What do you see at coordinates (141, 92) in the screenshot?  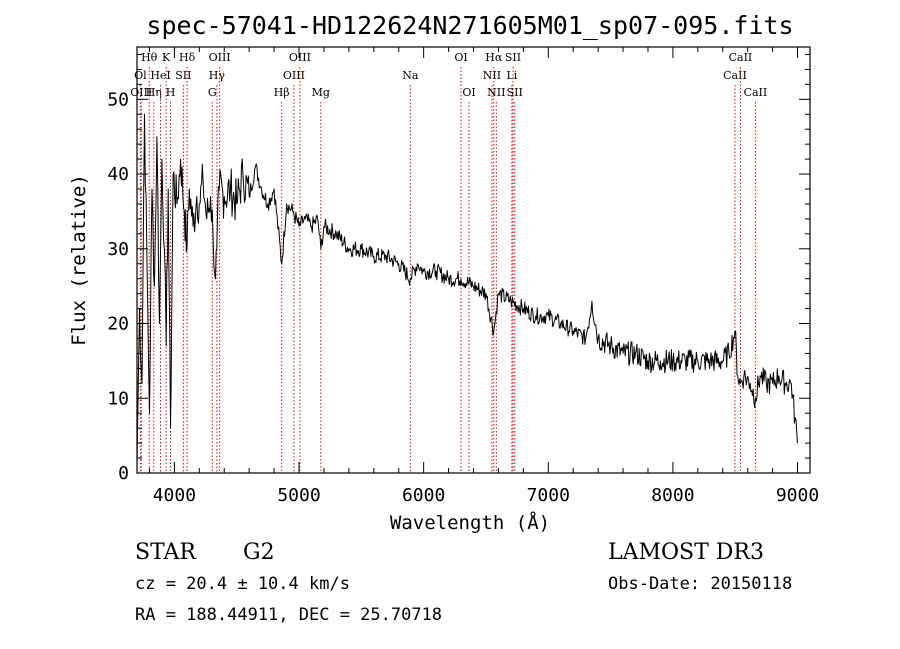 I see `marker-label-1: OIII` at bounding box center [141, 92].